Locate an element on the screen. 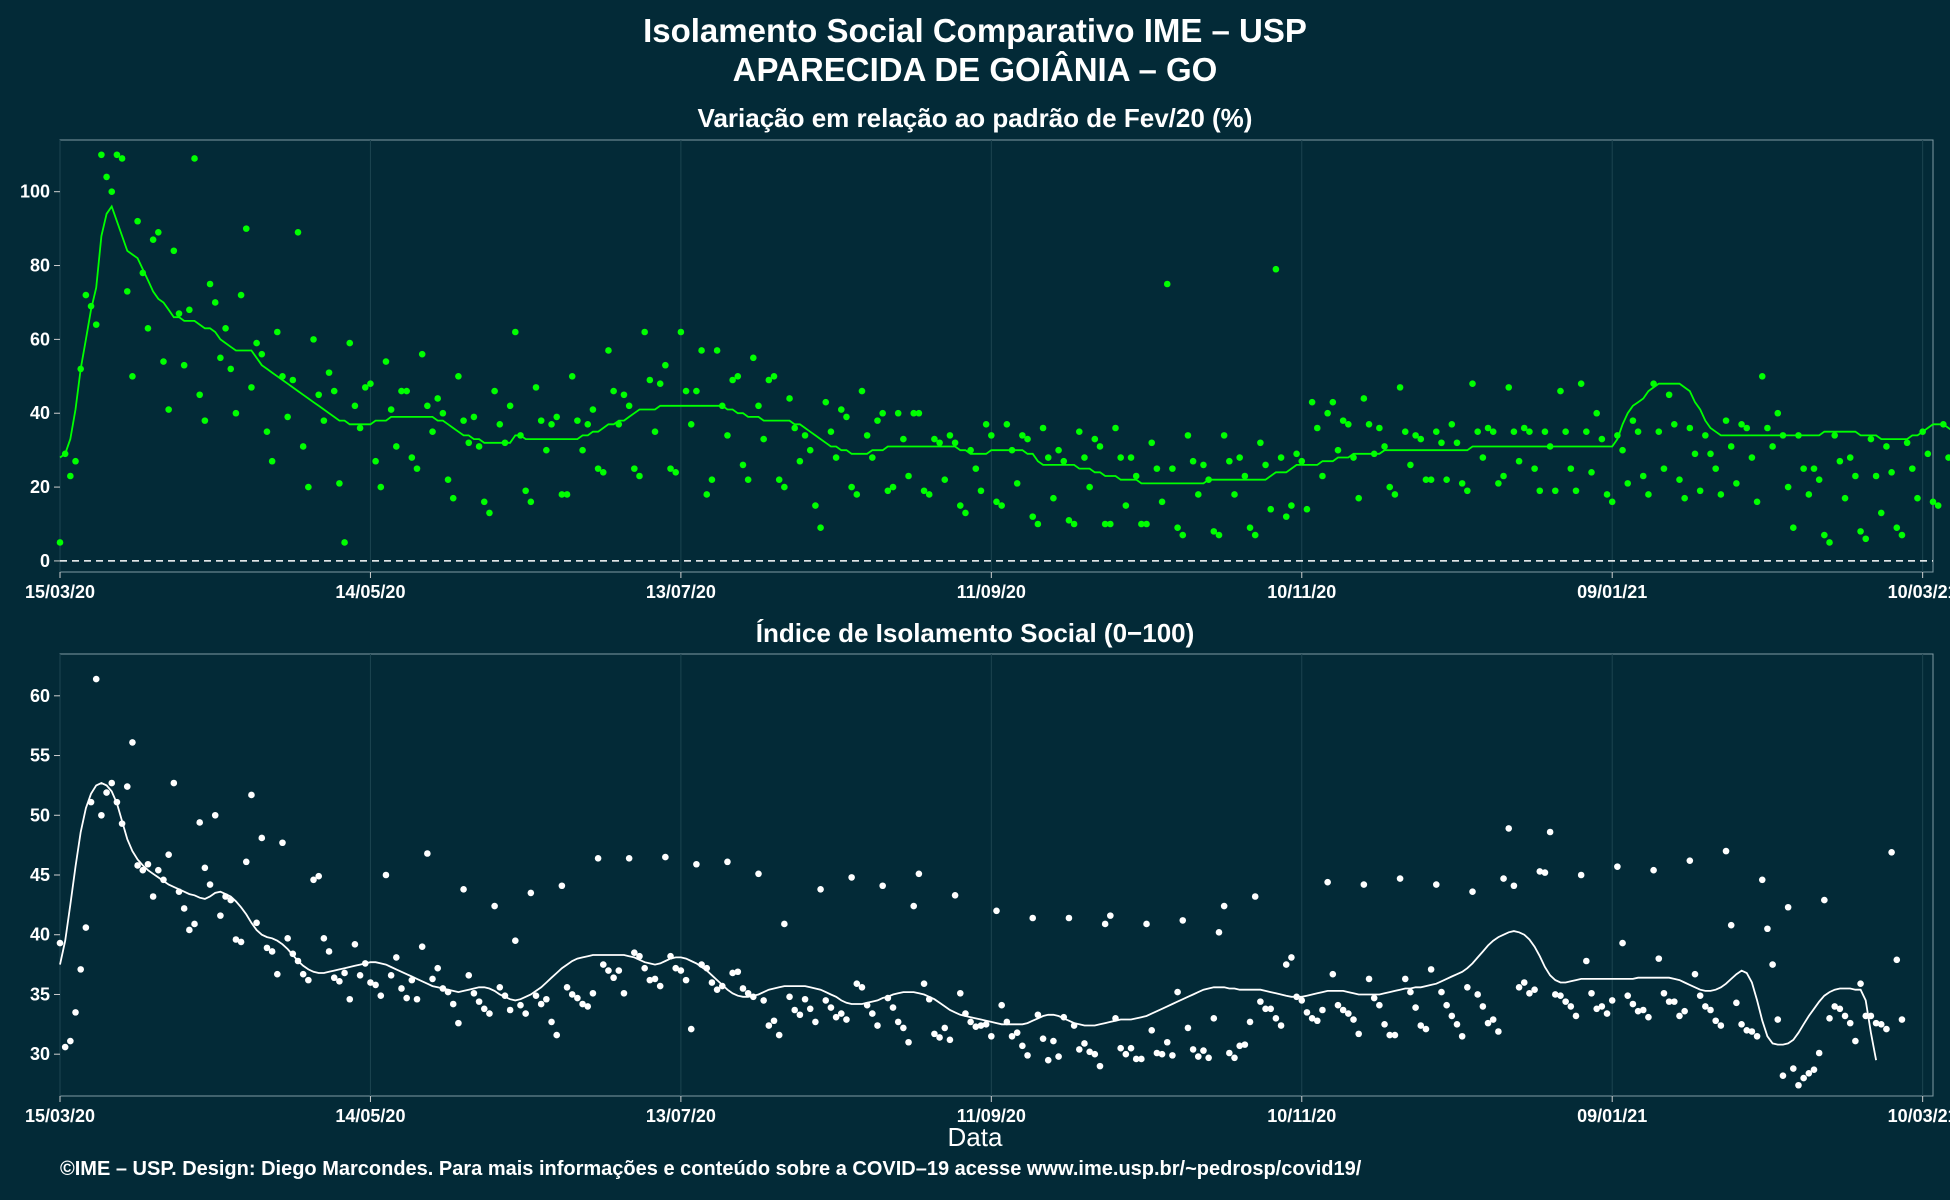 This screenshot has width=1950, height=1200. x-tick-label: 10/11/20 is located at coordinates (1301, 1116).